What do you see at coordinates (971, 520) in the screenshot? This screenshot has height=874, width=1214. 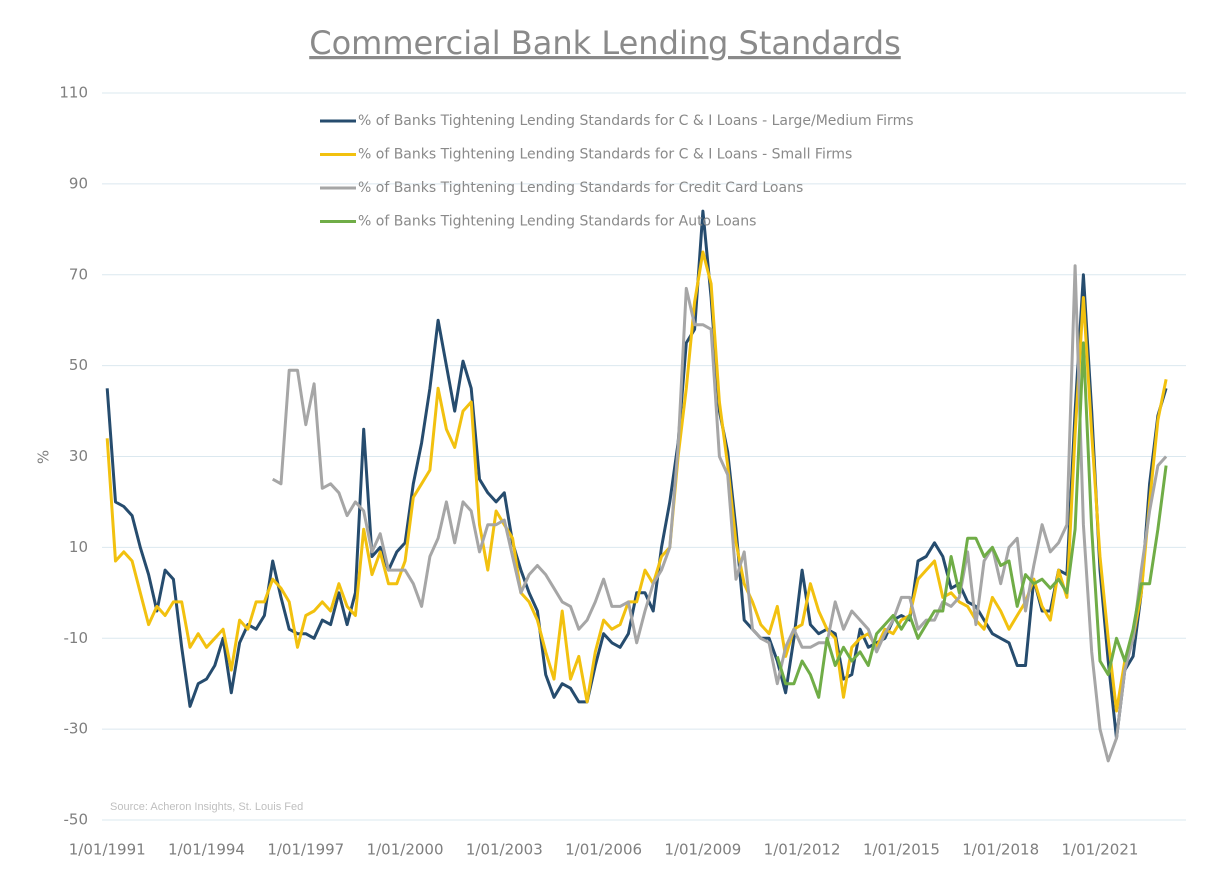 I see `series-line` at bounding box center [971, 520].